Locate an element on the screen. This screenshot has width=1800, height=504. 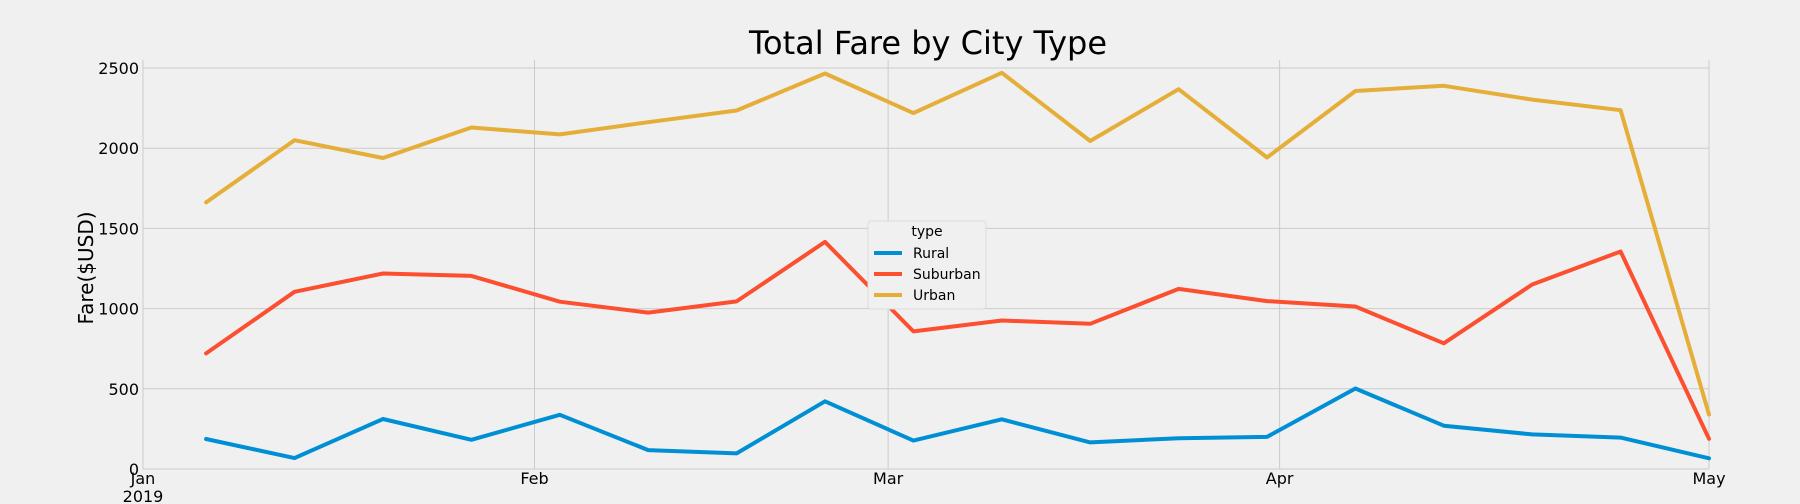
legend-box is located at coordinates (927, 265).